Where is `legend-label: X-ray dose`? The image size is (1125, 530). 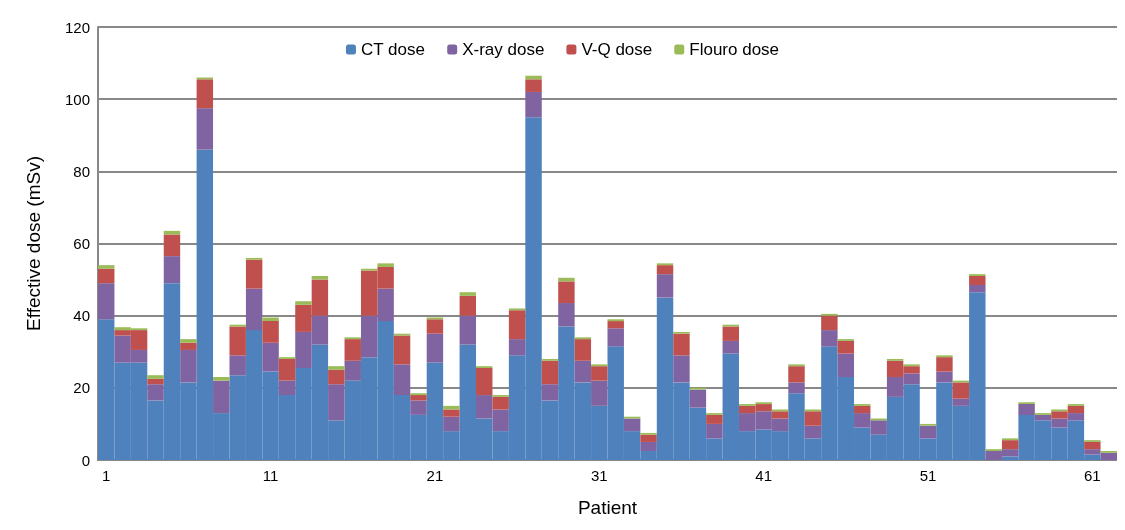
legend-label: X-ray dose is located at coordinates (503, 49).